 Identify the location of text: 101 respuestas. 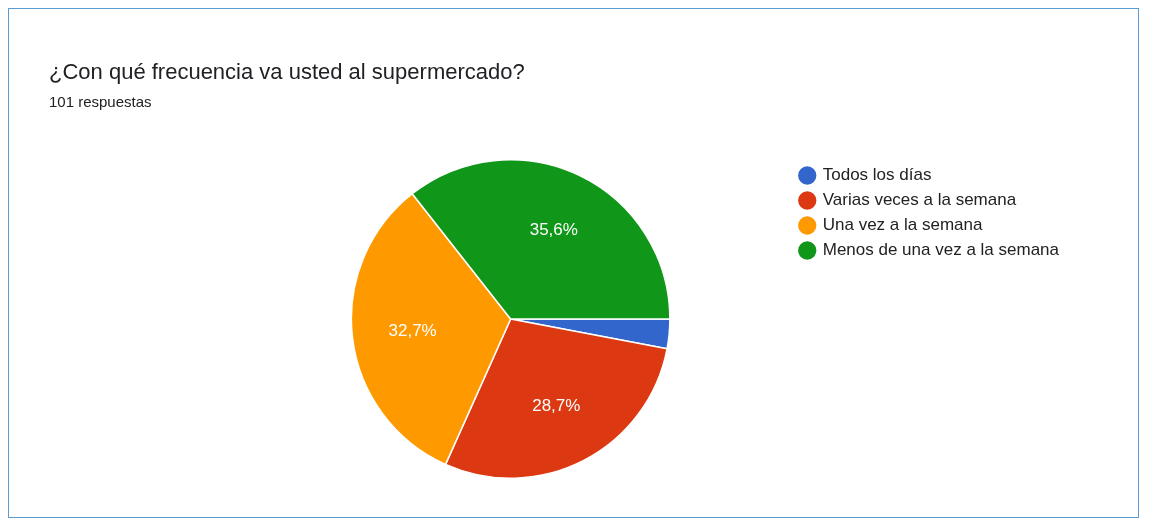
(100, 101).